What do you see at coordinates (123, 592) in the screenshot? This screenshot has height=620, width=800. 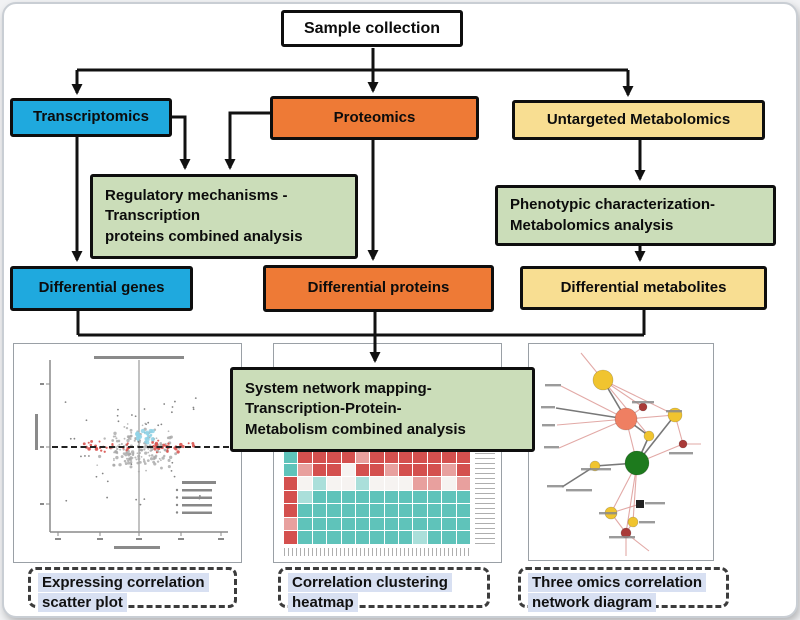 I see `caption-scatter-plot-text: Expressing correlation scatter plot` at bounding box center [123, 592].